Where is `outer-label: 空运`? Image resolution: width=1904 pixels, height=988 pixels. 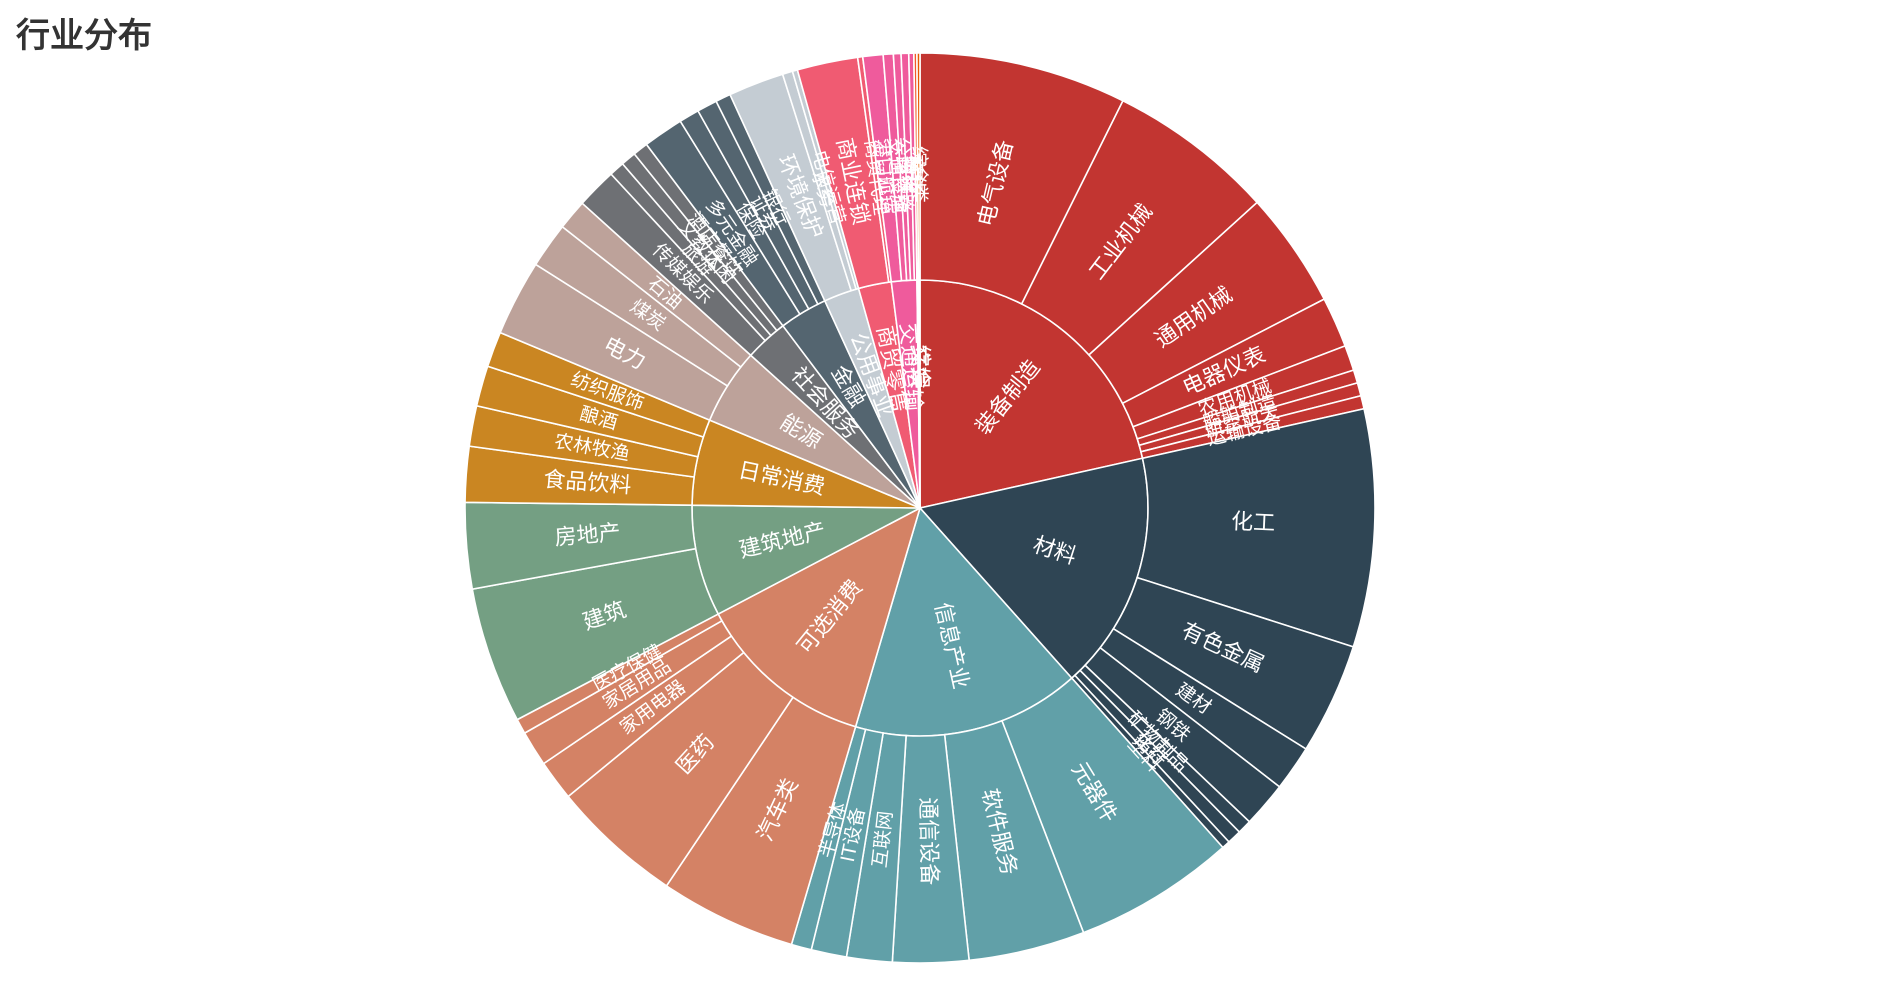
outer-label: 空运 is located at coordinates (913, 174).